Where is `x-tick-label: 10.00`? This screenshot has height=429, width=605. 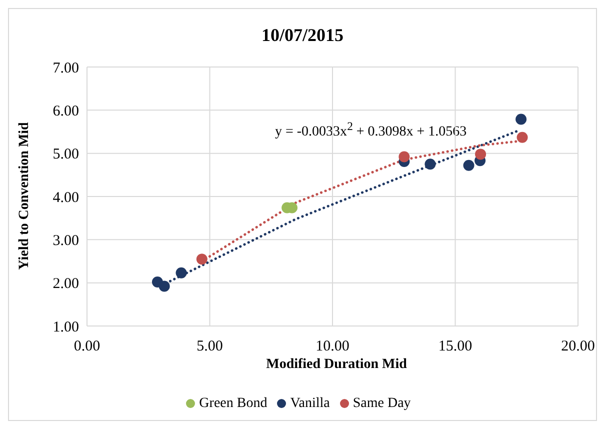
x-tick-label: 10.00 is located at coordinates (333, 346).